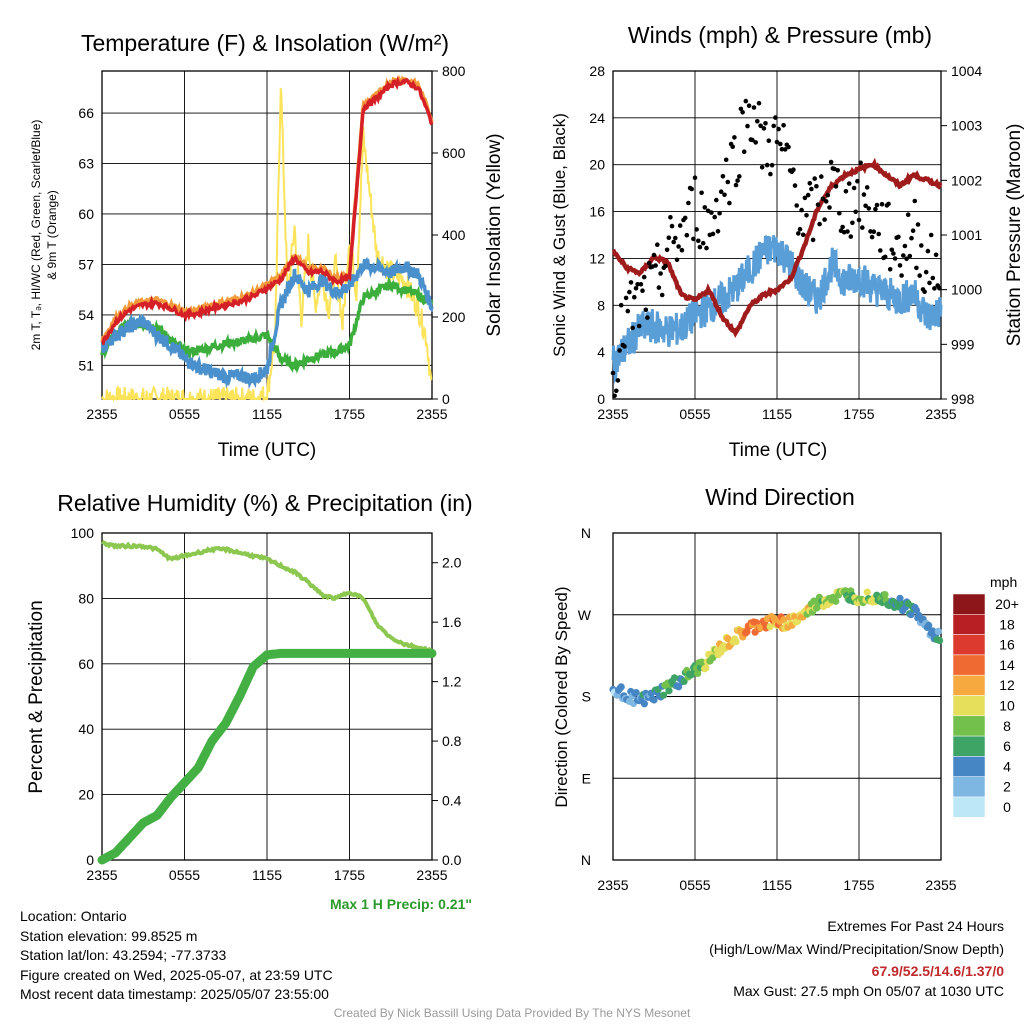  Describe the element at coordinates (265, 43) in the screenshot. I see `temp-title: Temperature (F) & Insolation (W/m²)` at that location.